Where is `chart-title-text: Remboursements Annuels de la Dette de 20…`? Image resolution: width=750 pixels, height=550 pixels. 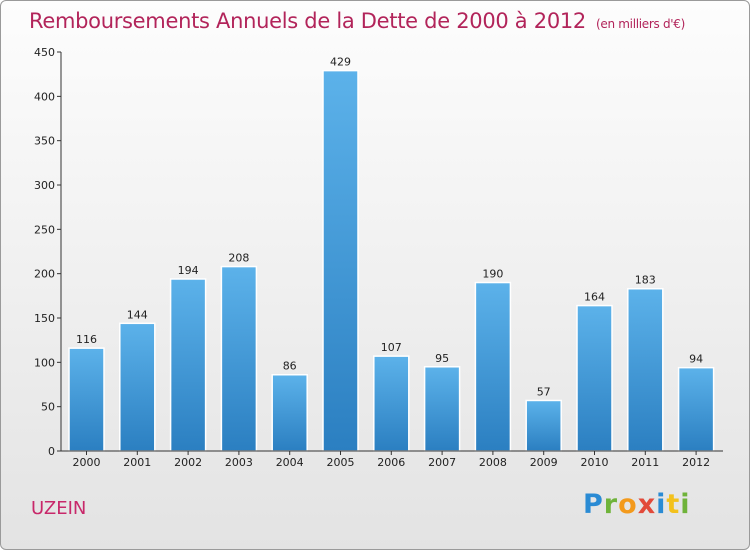 chart-title-text: Remboursements Annuels de la Dette de 20… is located at coordinates (307, 21).